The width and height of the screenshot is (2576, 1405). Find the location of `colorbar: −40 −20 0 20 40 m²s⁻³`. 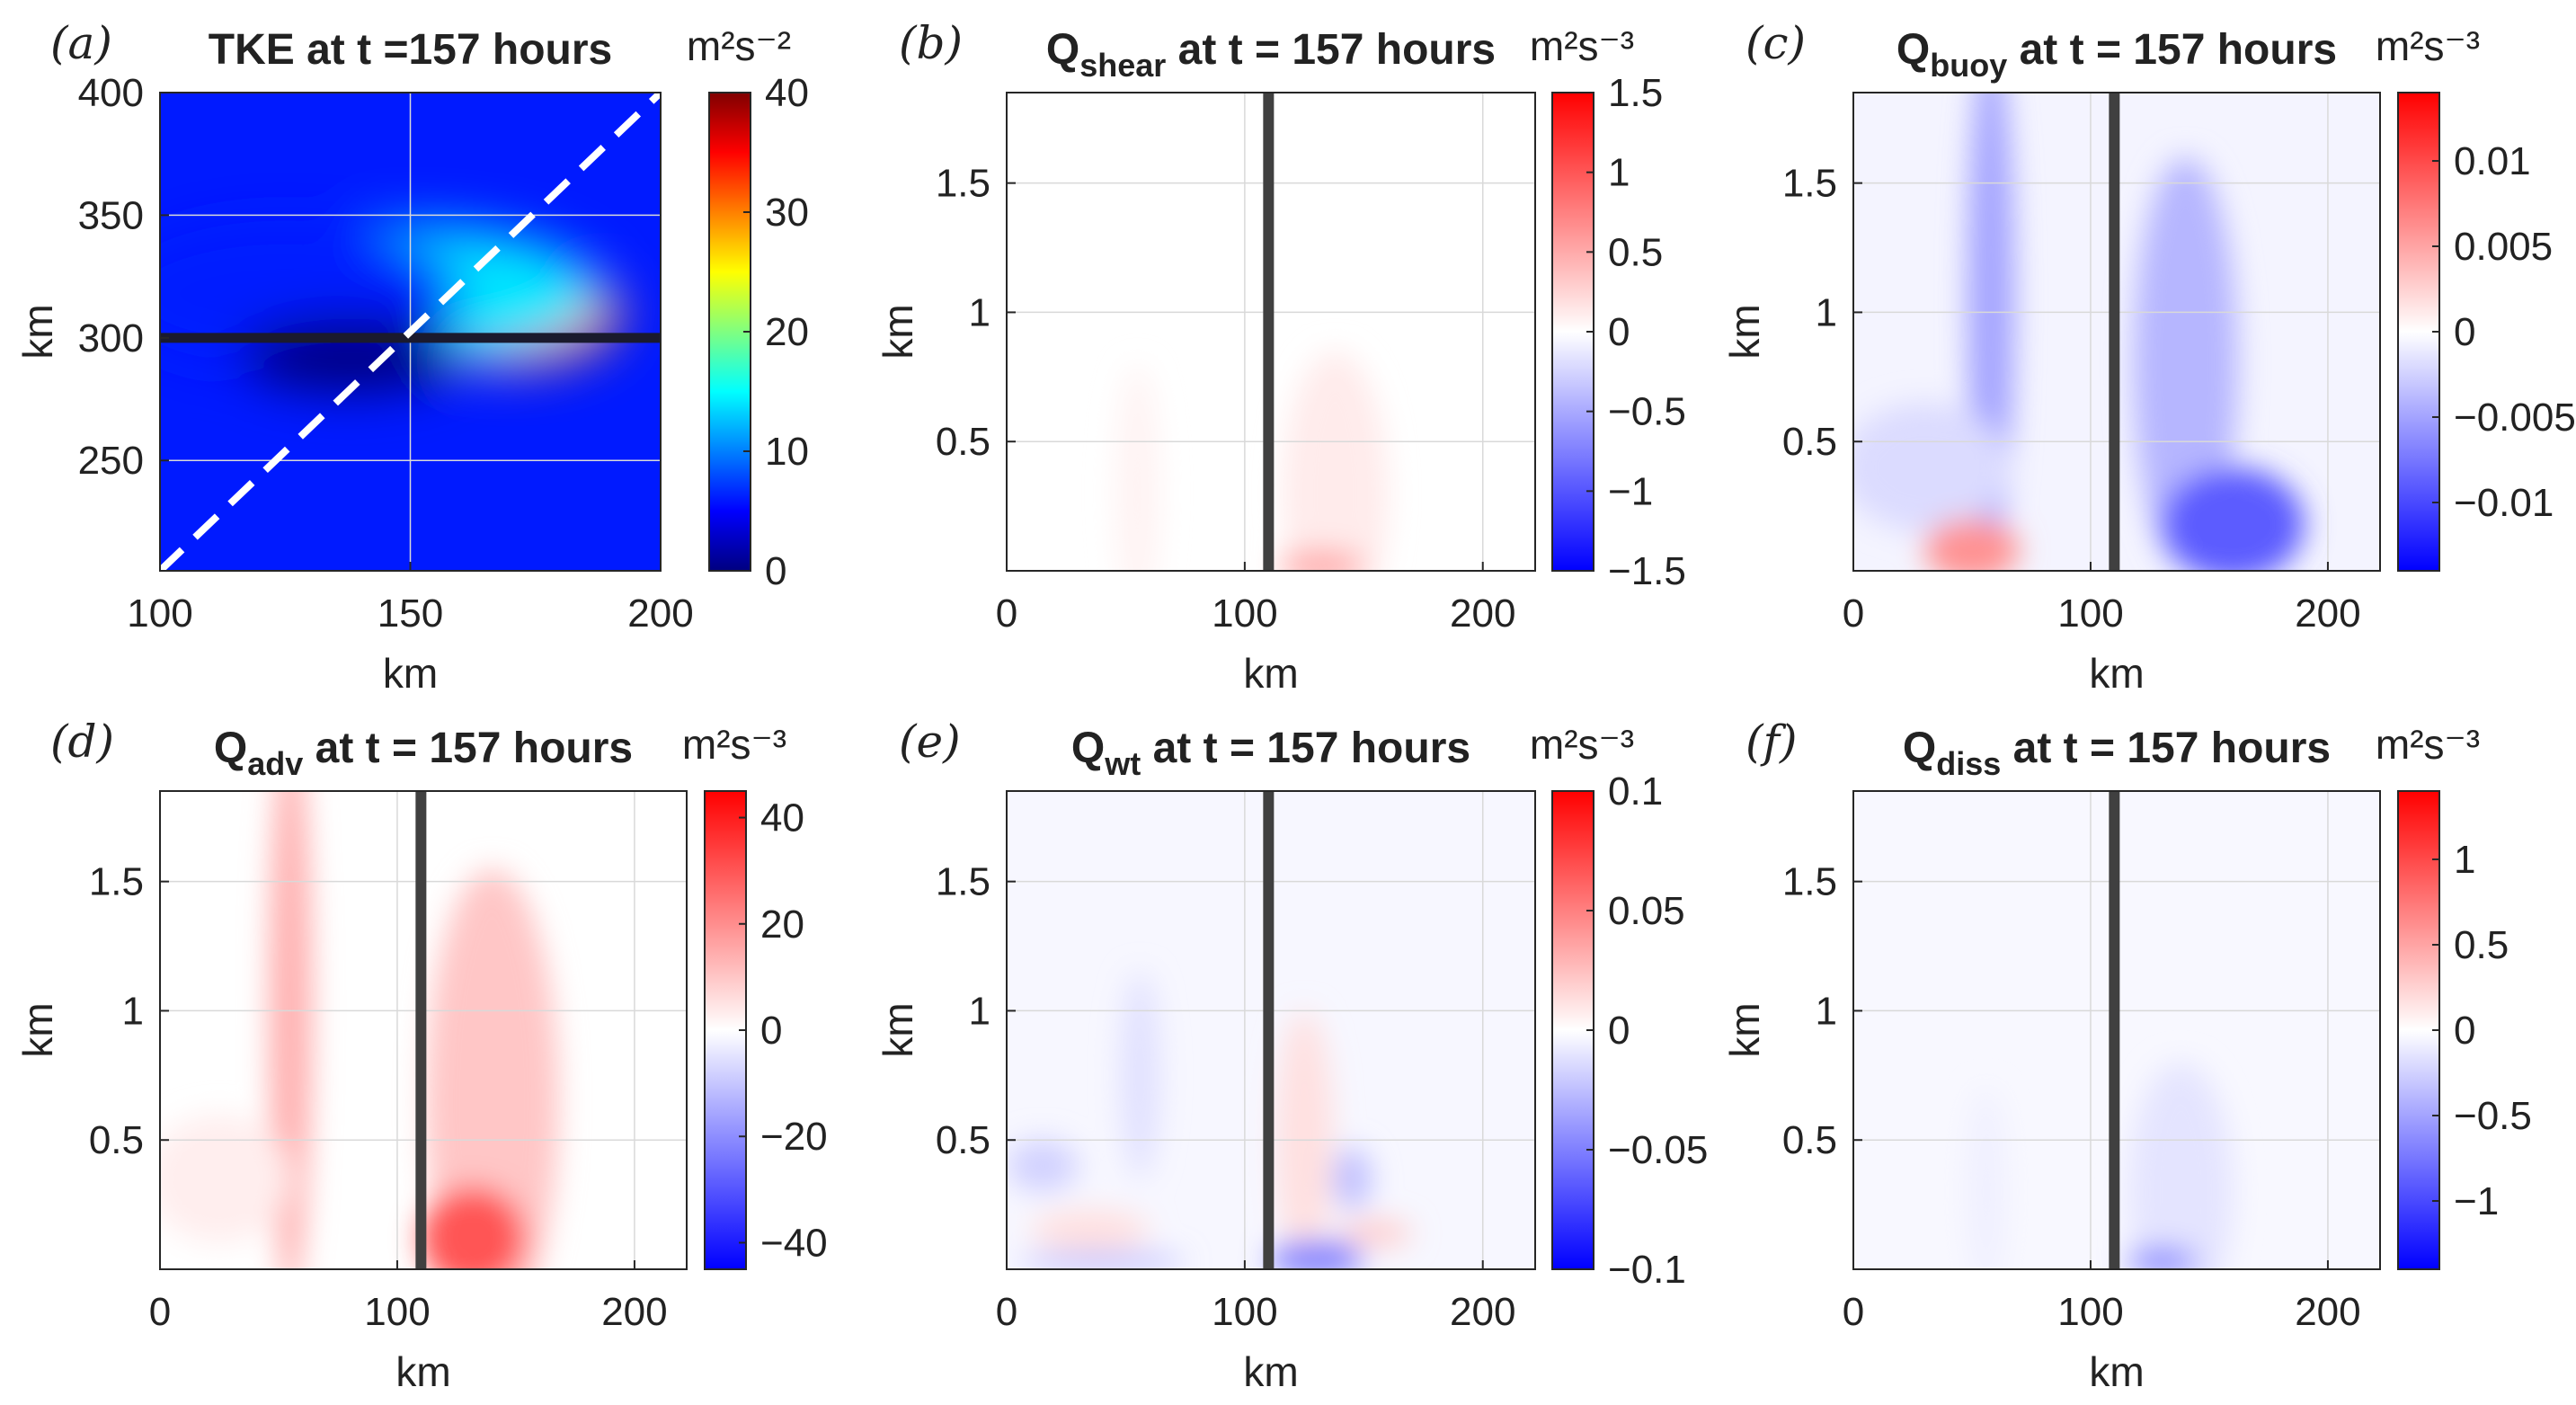

colorbar: −40 −20 0 20 40 m²s⁻³ is located at coordinates (755, 995).